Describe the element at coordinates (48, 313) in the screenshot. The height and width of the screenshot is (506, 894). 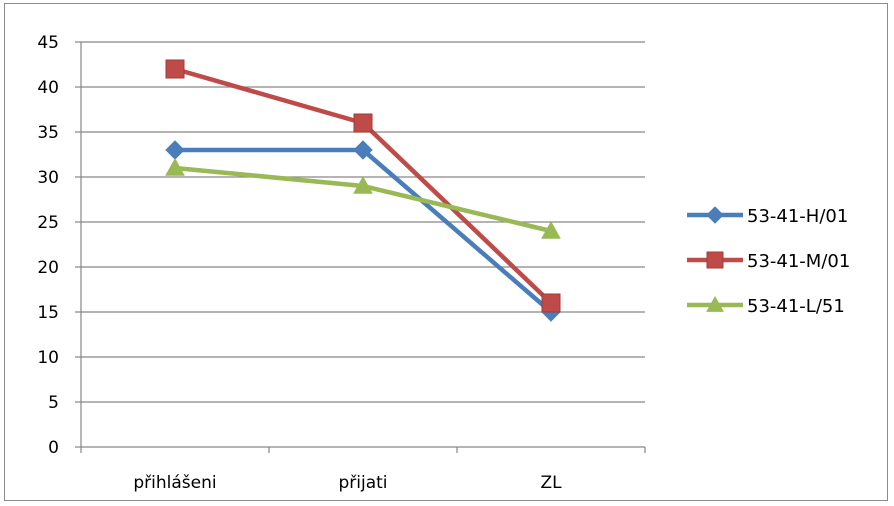
I see `y-tick-label: 15` at that location.